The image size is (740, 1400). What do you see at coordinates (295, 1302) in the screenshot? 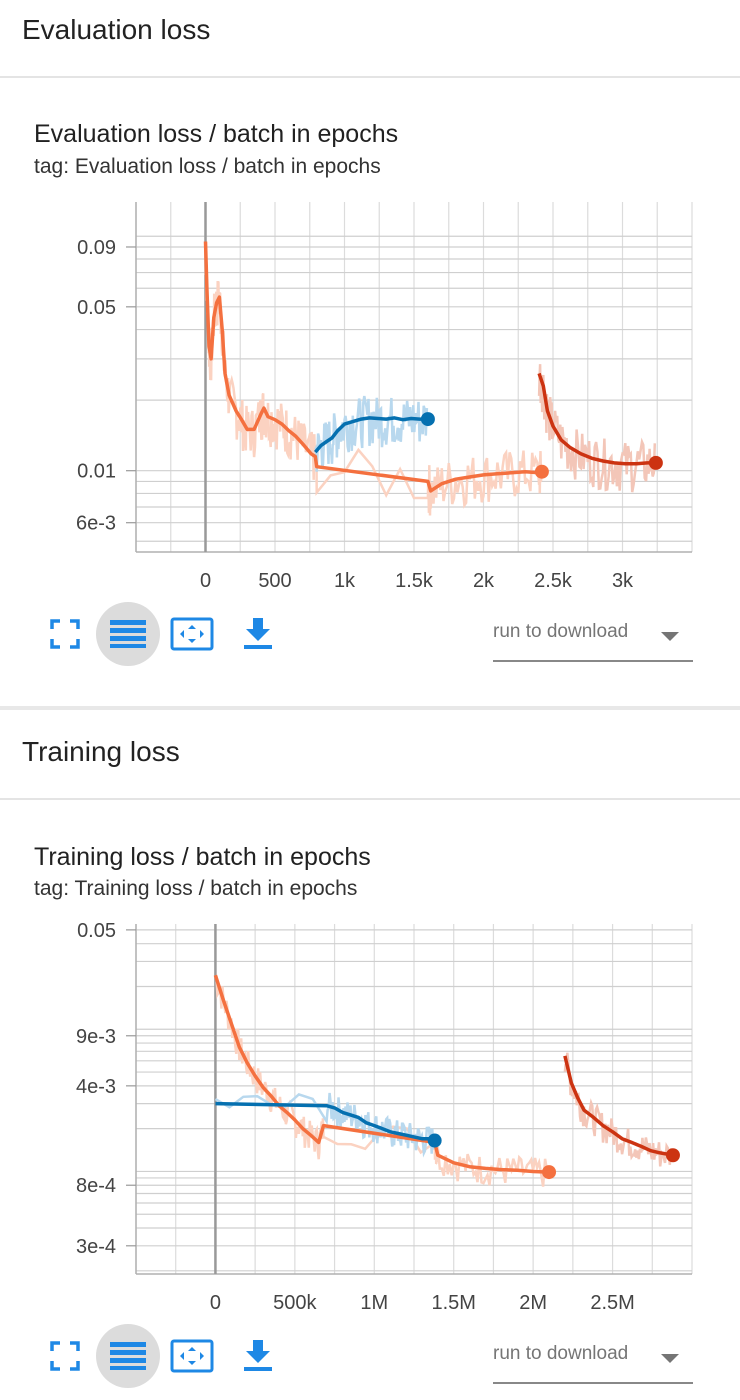
I see `x-tick-label: 500k` at bounding box center [295, 1302].